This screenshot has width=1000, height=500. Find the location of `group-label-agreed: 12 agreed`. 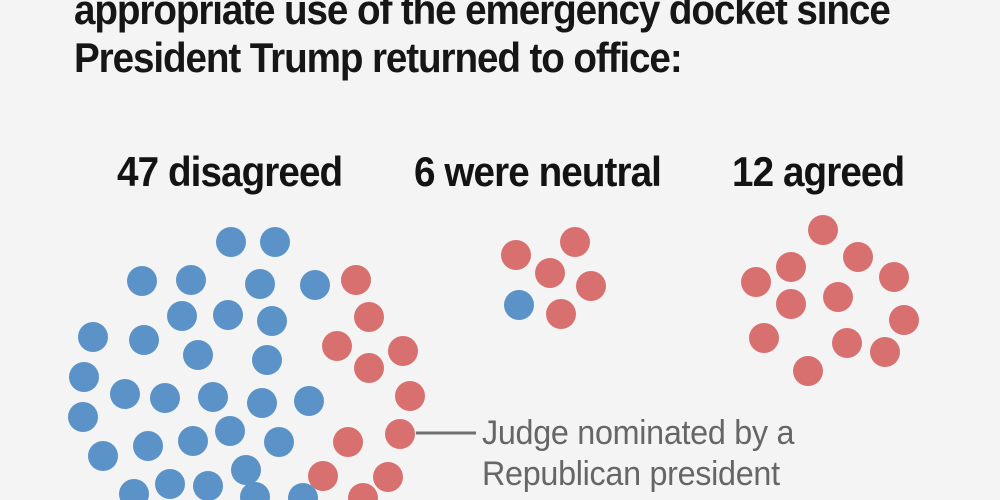

group-label-agreed: 12 agreed is located at coordinates (818, 171).